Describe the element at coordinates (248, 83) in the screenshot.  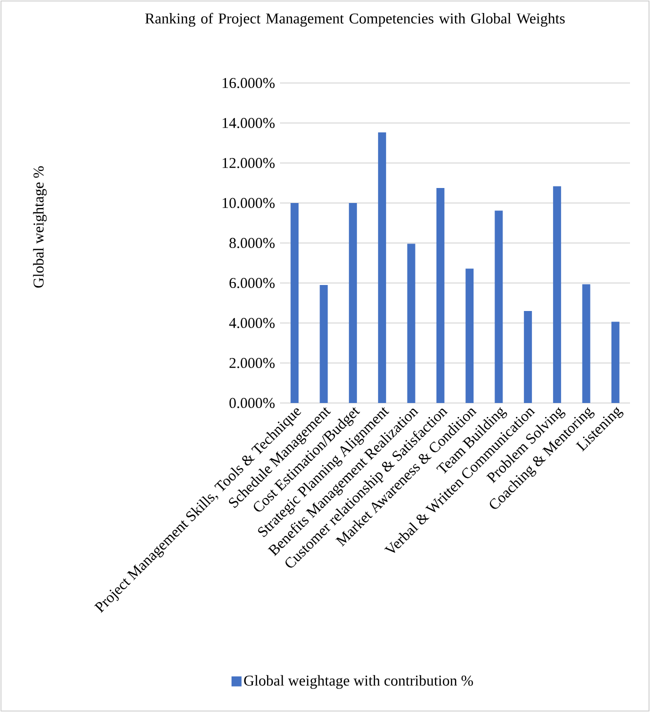
I see `y-tick-label: 16.000%` at that location.